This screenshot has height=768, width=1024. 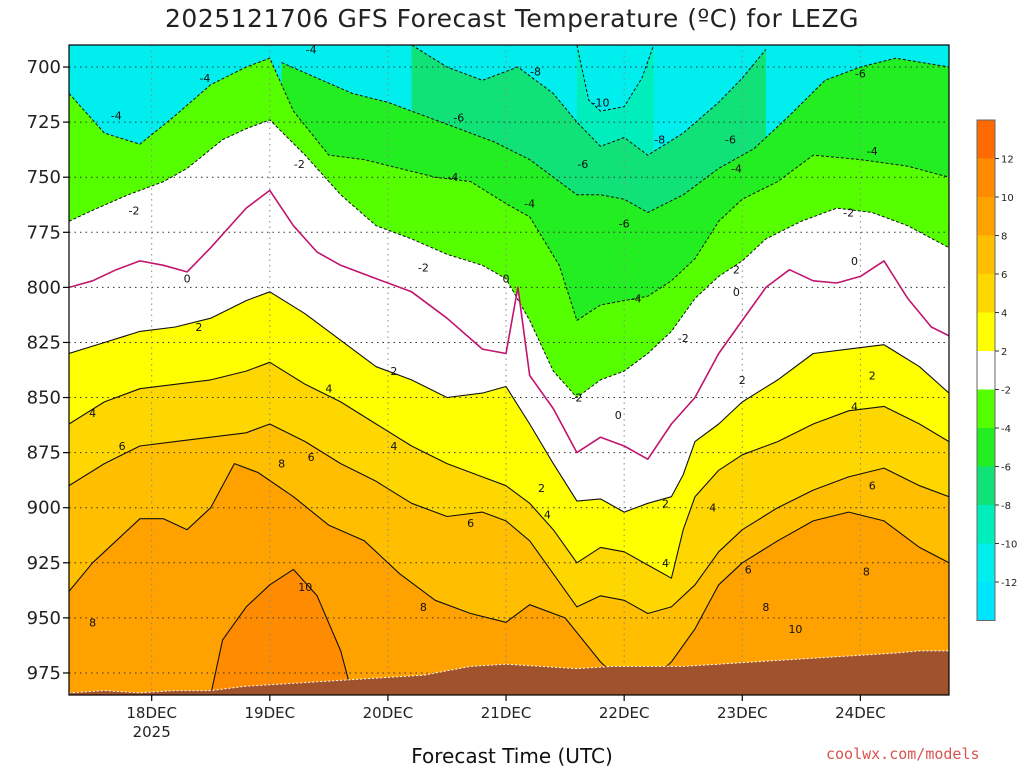 I want to click on y-tick-label: 975, so click(x=44, y=673).